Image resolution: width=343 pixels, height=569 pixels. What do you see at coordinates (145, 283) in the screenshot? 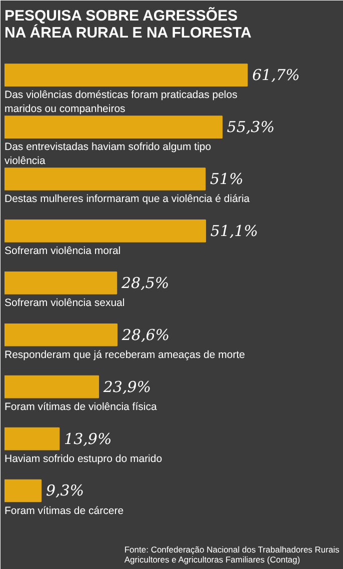
I see `data-label: 28,5%` at bounding box center [145, 283].